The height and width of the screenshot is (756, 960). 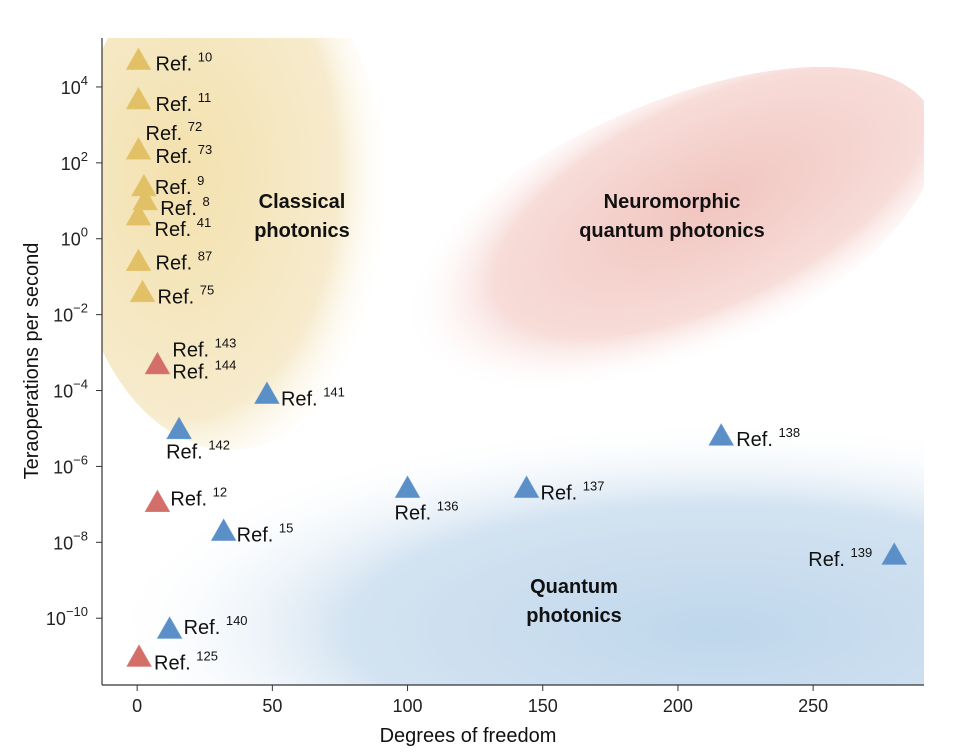 What do you see at coordinates (672, 202) in the screenshot?
I see `region-label-neuromorphic: Neuromorphic` at bounding box center [672, 202].